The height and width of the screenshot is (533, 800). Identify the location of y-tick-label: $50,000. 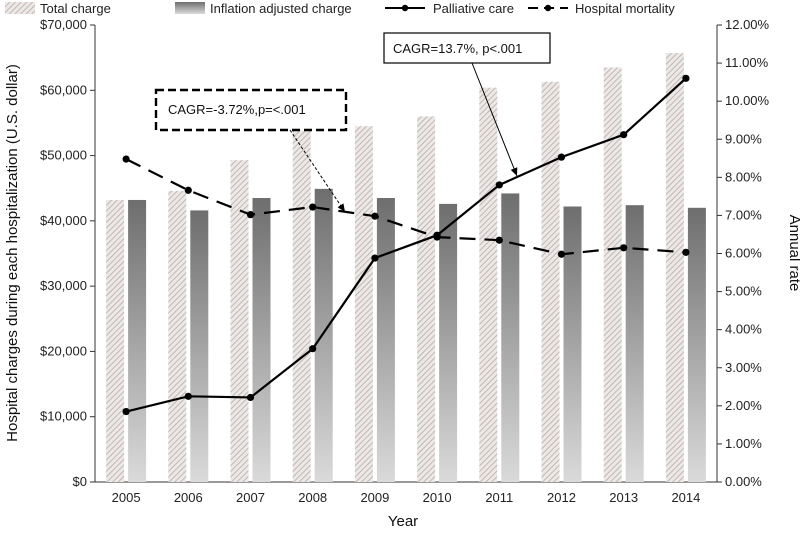
(63, 155).